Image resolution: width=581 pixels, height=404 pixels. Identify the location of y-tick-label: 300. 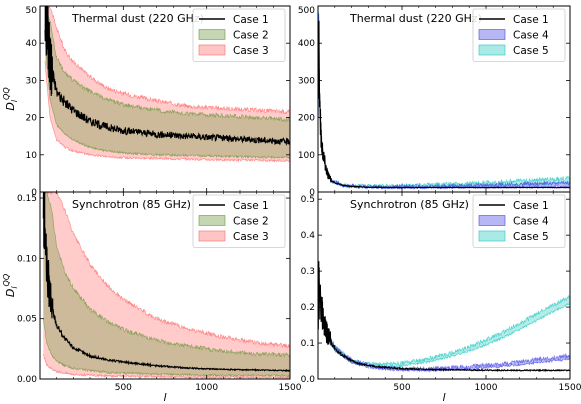
(306, 81).